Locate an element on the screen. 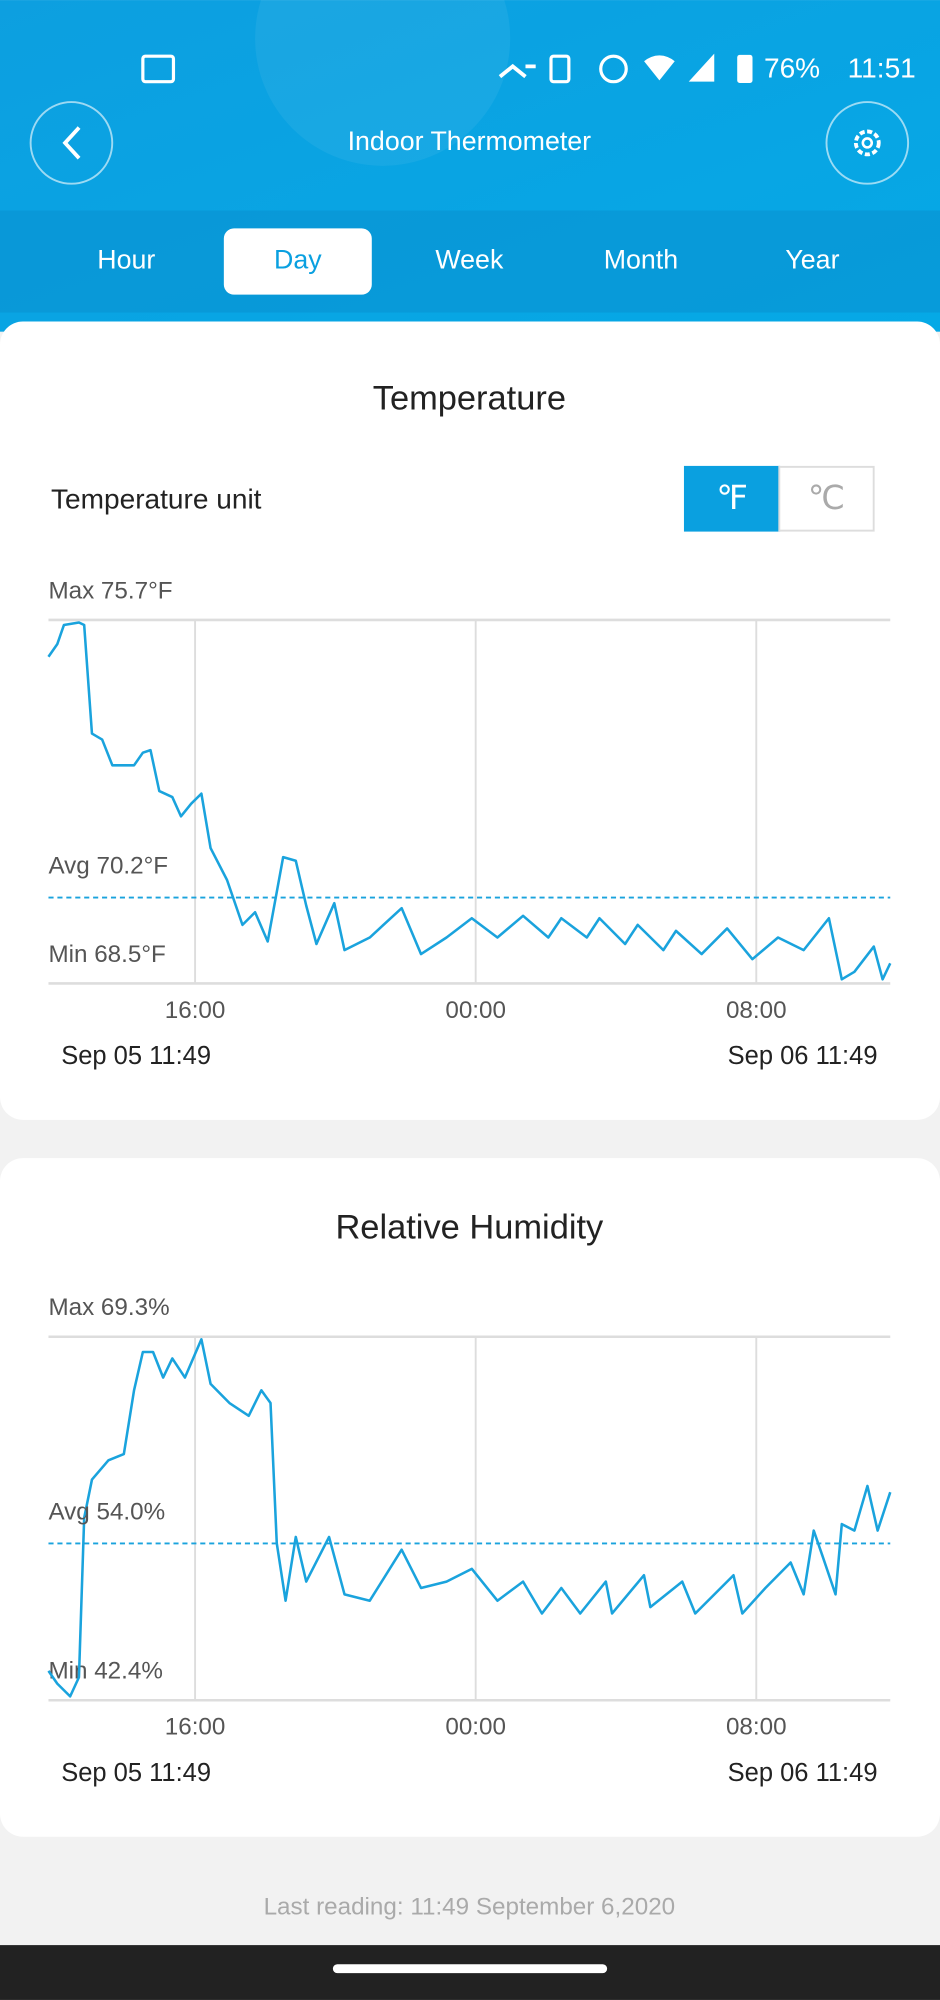 The height and width of the screenshot is (2000, 940). signal-icon is located at coordinates (701, 67).